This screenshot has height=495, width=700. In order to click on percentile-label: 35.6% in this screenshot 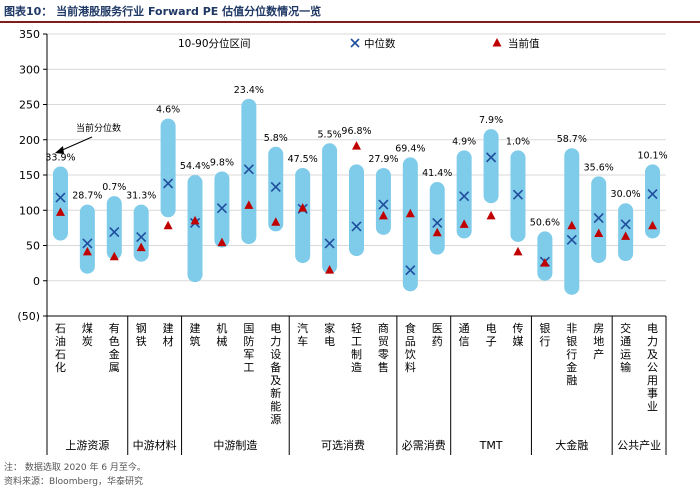, I will do `click(599, 167)`.